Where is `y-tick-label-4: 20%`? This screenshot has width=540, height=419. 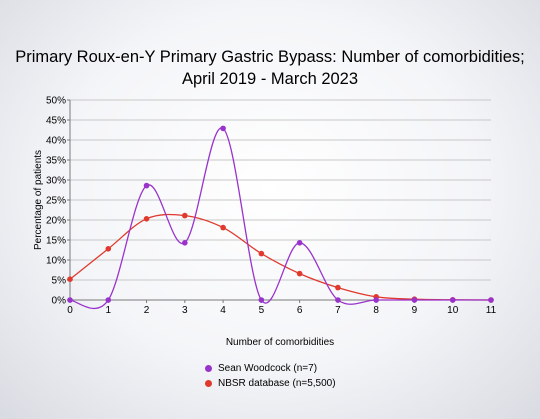 y-tick-label-4: 20% is located at coordinates (56, 221).